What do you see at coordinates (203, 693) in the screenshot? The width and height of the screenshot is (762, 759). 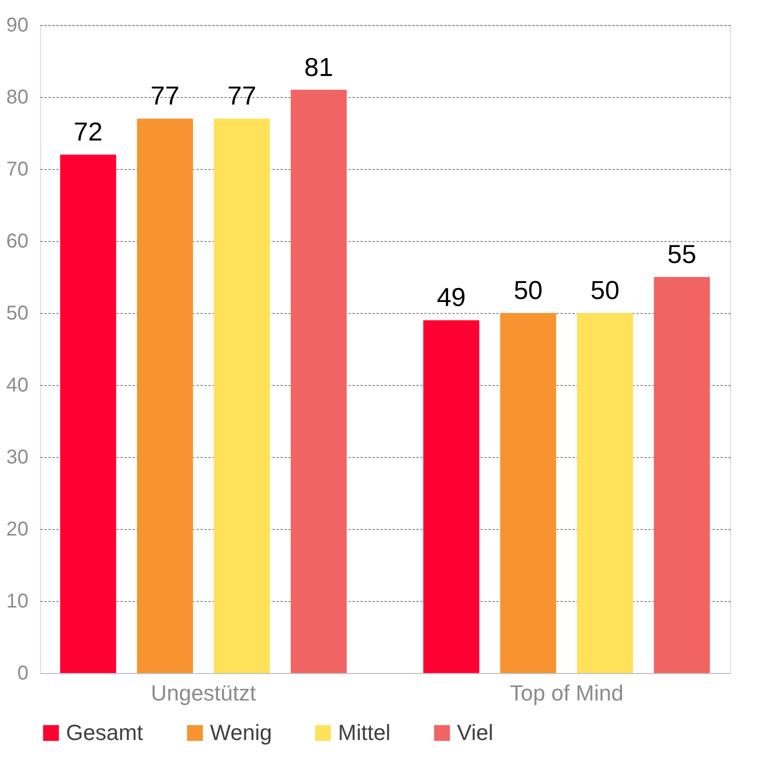 I see `x-tick-label: Ungestützt` at bounding box center [203, 693].